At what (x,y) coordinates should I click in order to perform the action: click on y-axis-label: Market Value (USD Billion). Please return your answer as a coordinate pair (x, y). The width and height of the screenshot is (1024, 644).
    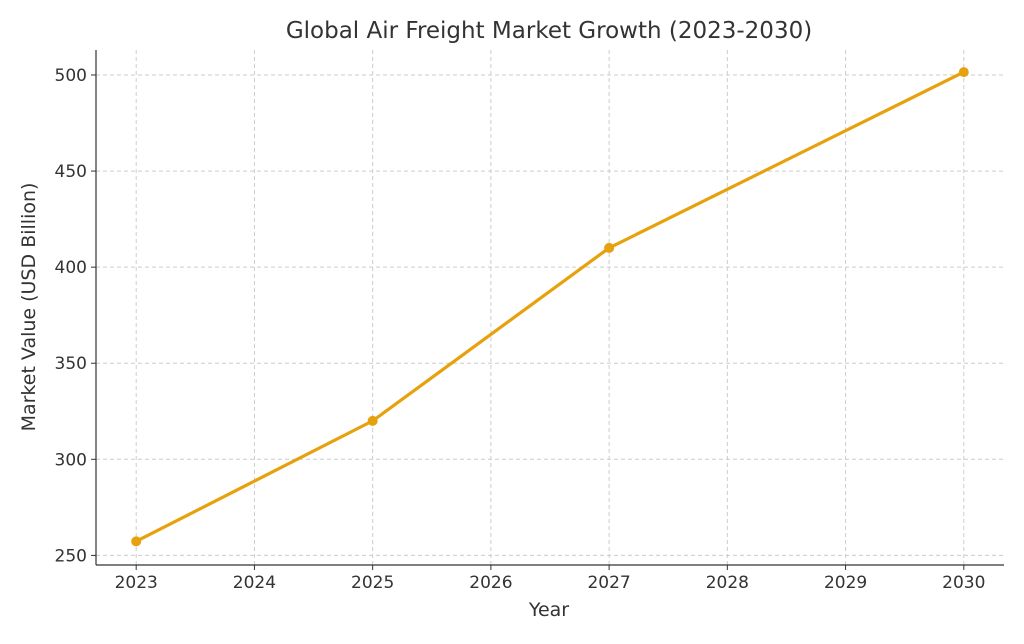
    Looking at the image, I should click on (29, 307).